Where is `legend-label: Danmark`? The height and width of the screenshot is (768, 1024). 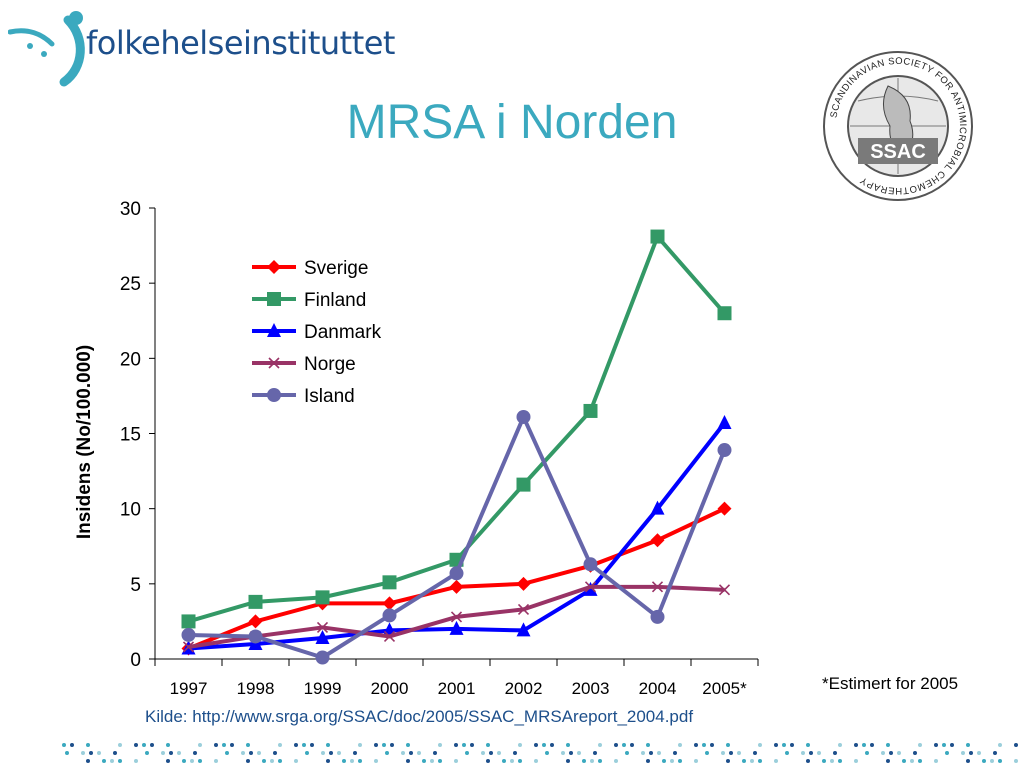 legend-label: Danmark is located at coordinates (343, 332).